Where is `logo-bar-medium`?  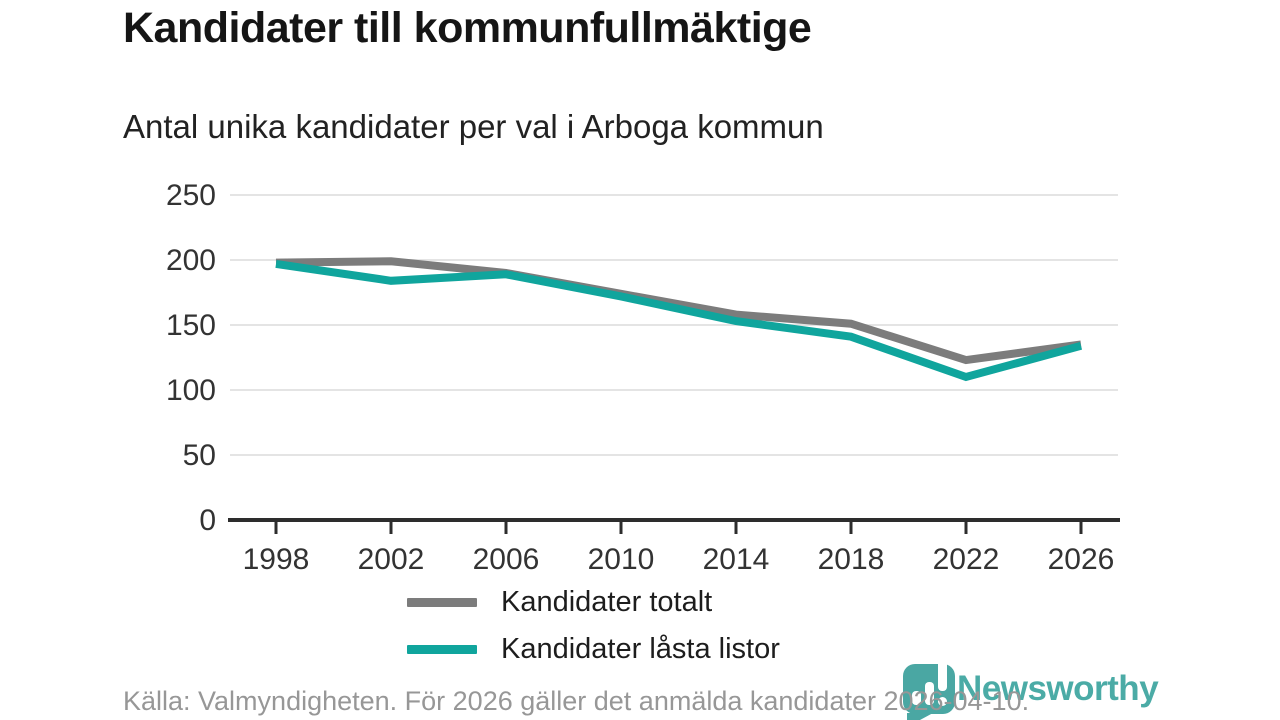
logo-bar-medium is located at coordinates (929, 693).